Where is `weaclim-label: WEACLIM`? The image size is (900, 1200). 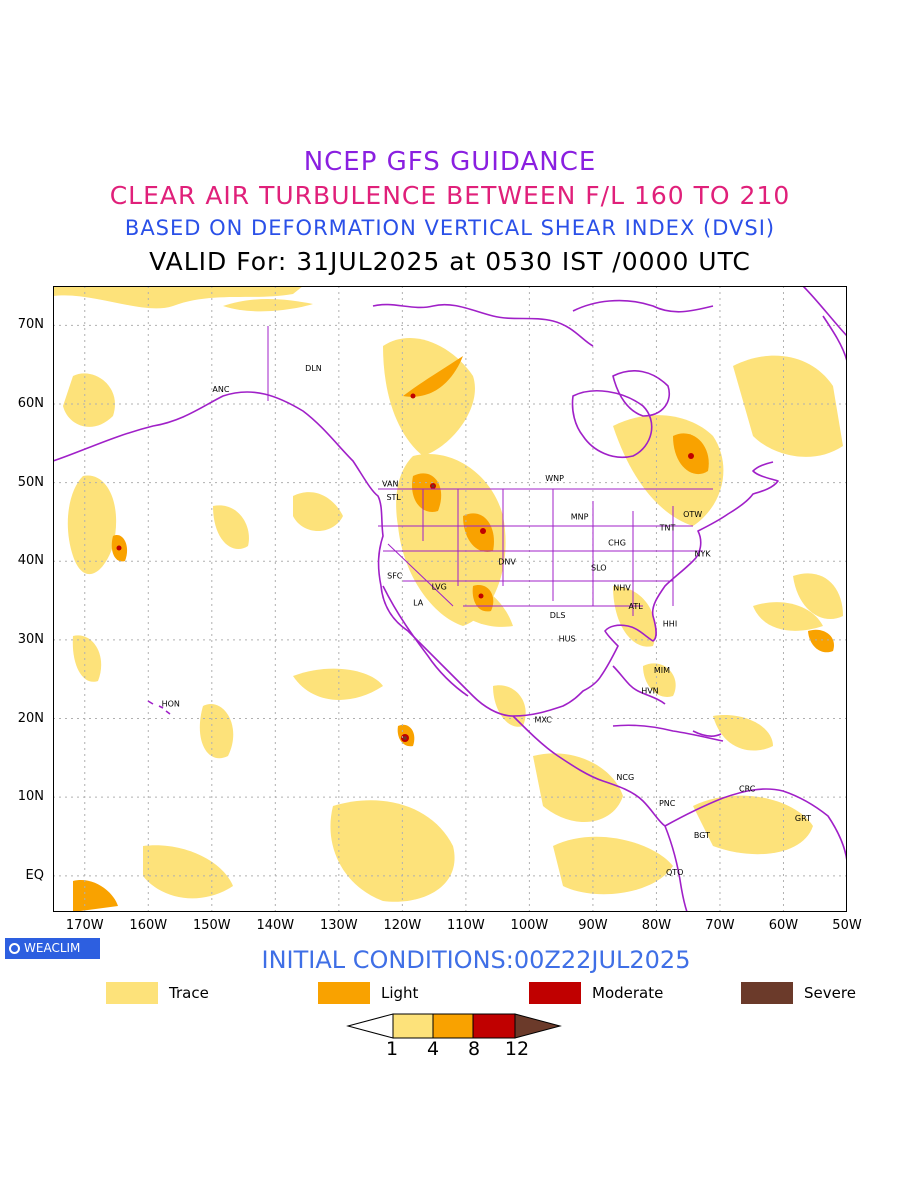
weaclim-label: WEACLIM is located at coordinates (52, 948).